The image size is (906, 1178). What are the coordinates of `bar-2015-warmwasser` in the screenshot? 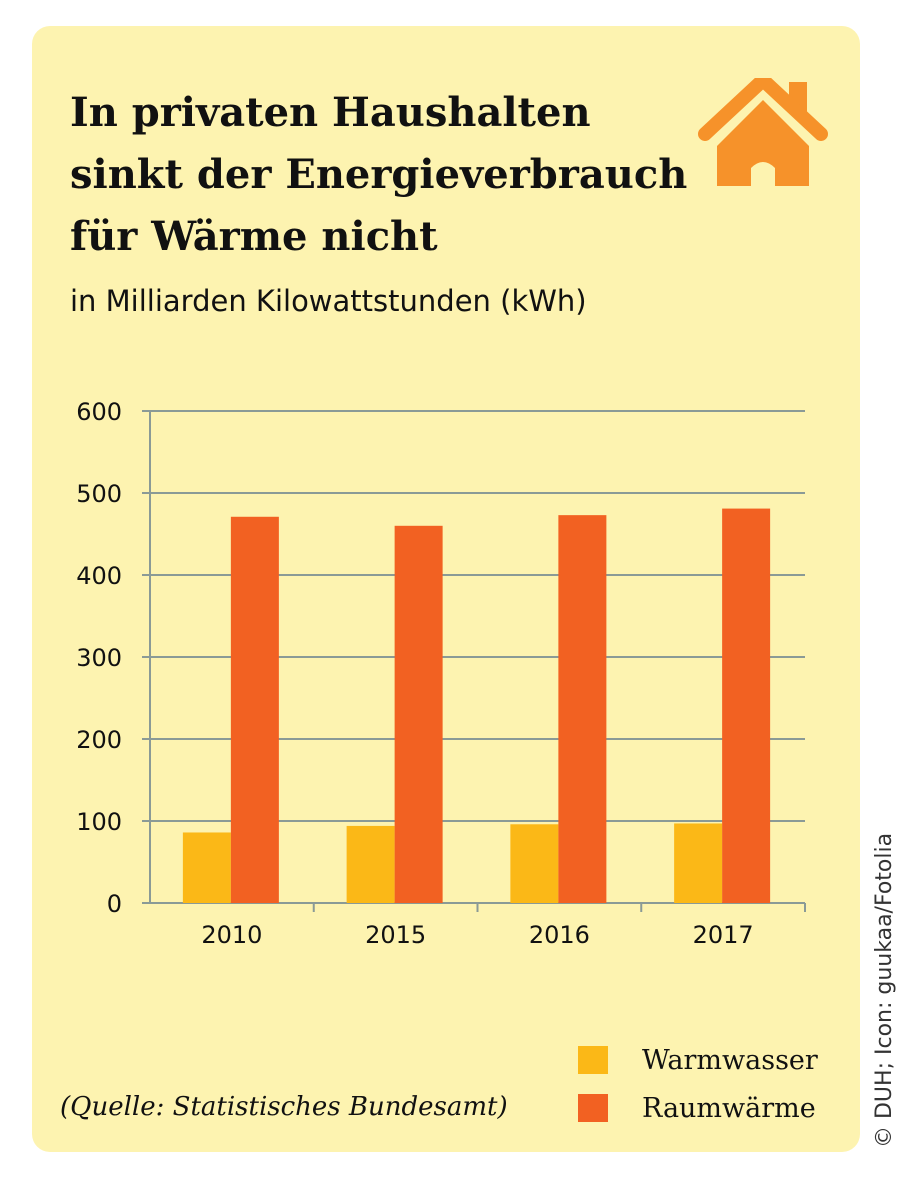 It's located at (370, 864).